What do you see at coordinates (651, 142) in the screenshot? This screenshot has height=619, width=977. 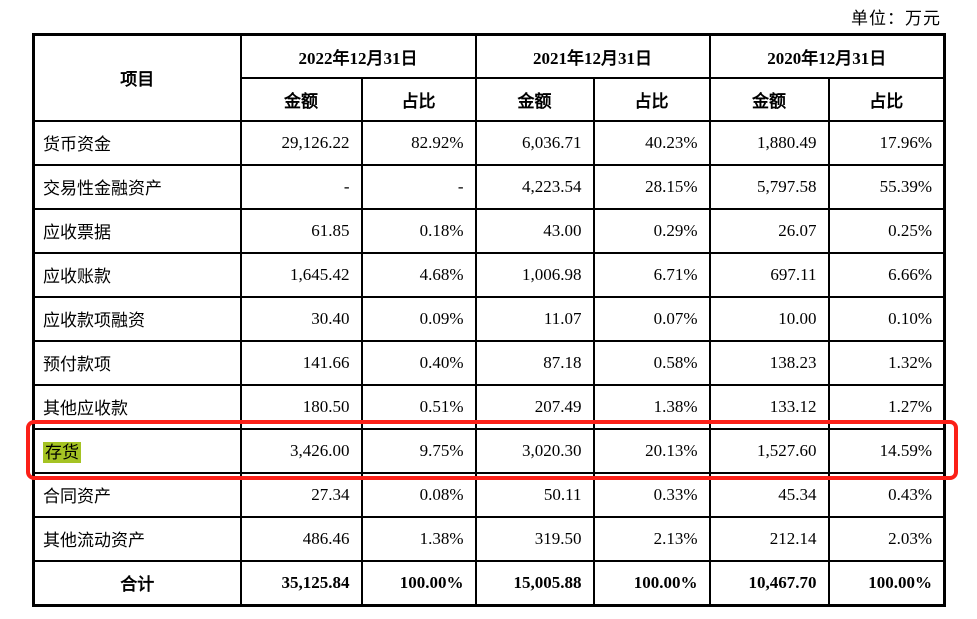 I see `value-cell: 40.23%` at bounding box center [651, 142].